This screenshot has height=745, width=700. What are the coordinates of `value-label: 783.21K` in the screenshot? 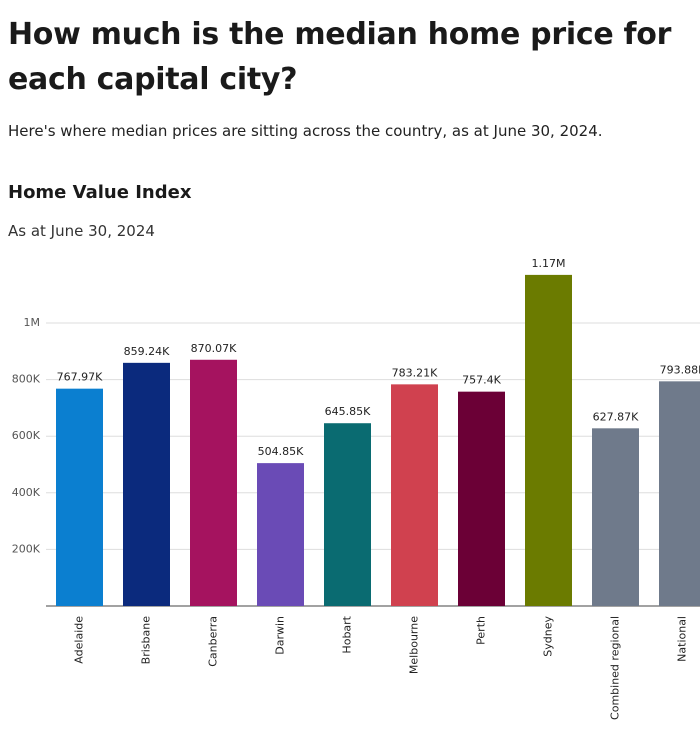 It's located at (415, 372).